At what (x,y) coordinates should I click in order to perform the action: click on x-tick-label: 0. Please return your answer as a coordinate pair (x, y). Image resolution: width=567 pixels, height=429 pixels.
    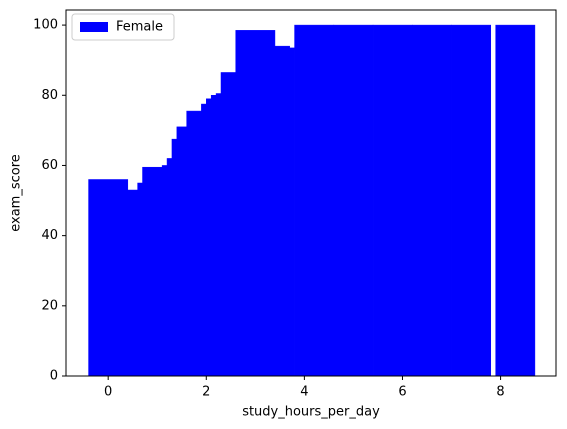
    Looking at the image, I should click on (108, 392).